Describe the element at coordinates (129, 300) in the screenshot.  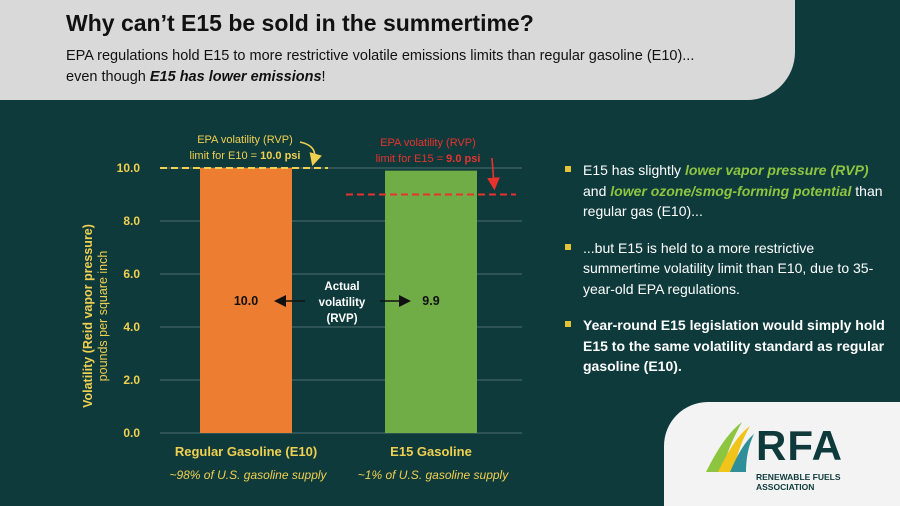
I see `y-tick-labels: 0.0 2.0 4.0 6.0 8.0 10.0` at that location.